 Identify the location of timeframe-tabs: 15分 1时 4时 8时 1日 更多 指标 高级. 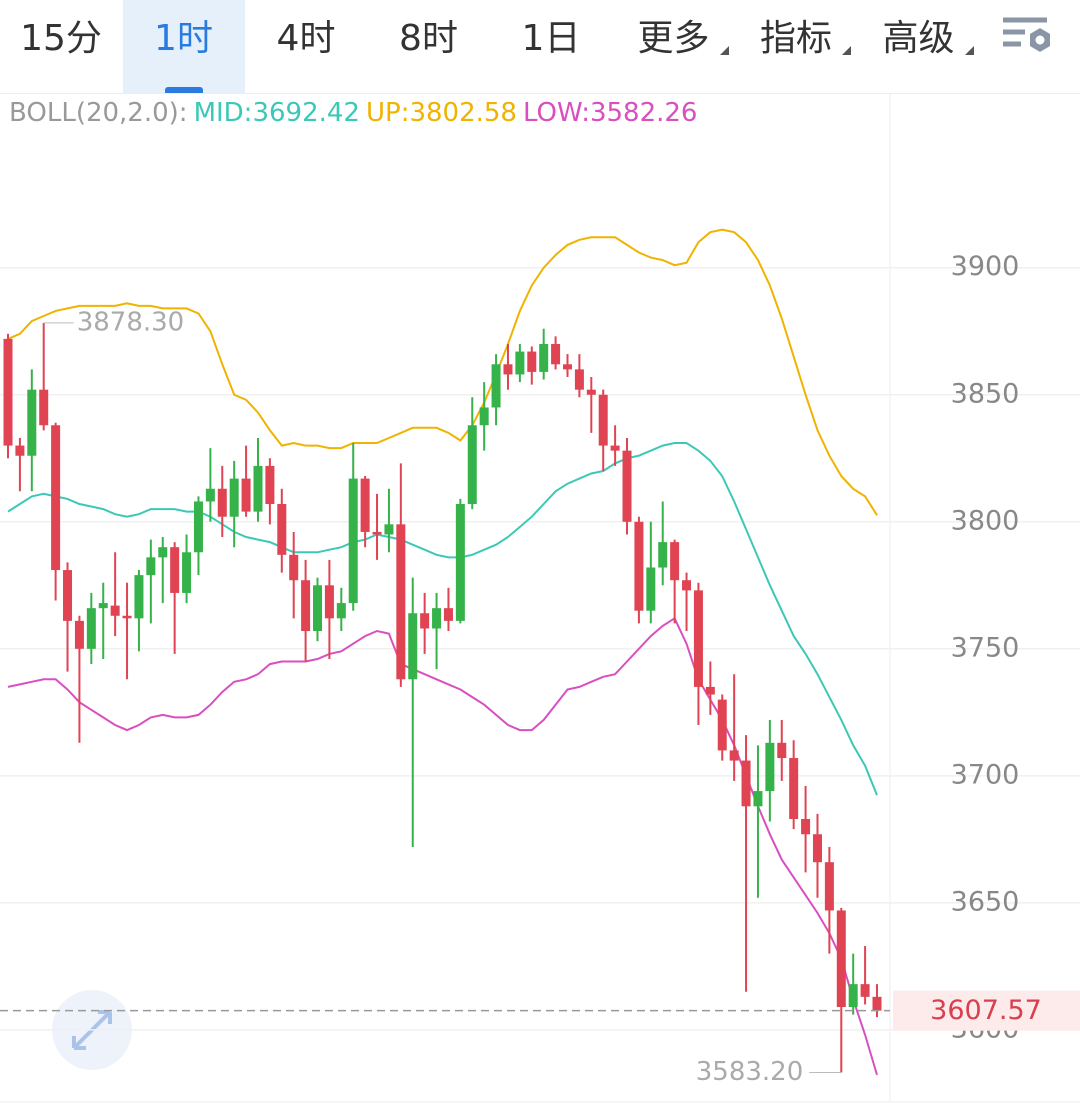
(540, 47).